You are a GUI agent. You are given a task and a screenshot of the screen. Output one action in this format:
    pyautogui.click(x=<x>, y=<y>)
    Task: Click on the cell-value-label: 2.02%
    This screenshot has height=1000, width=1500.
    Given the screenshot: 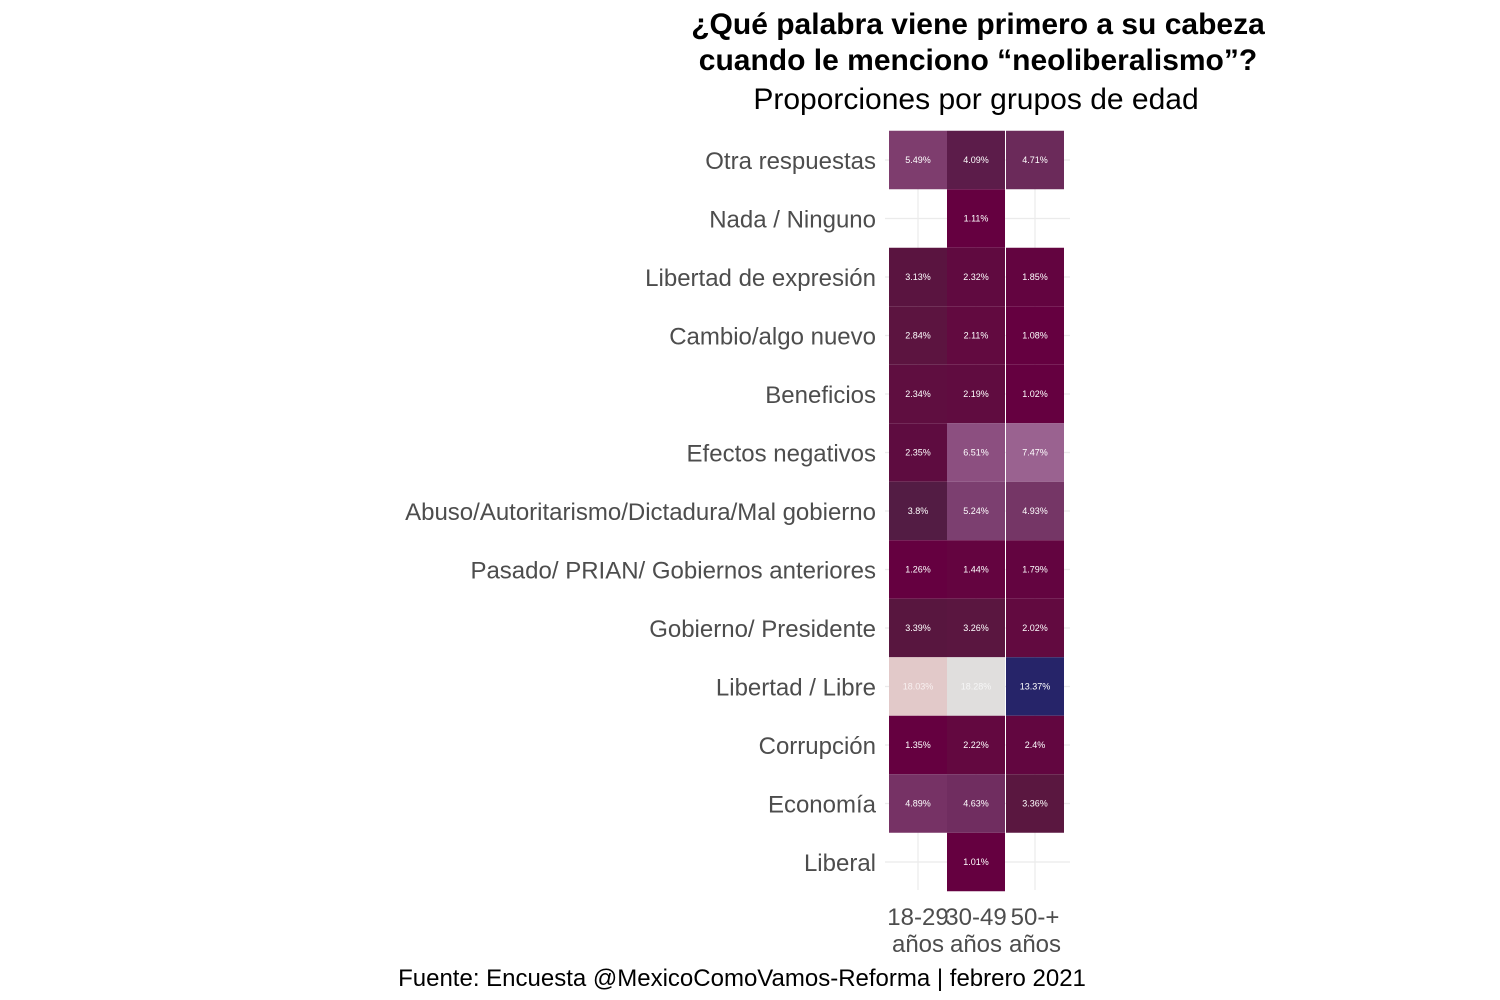 What is the action you would take?
    pyautogui.click(x=1035, y=628)
    